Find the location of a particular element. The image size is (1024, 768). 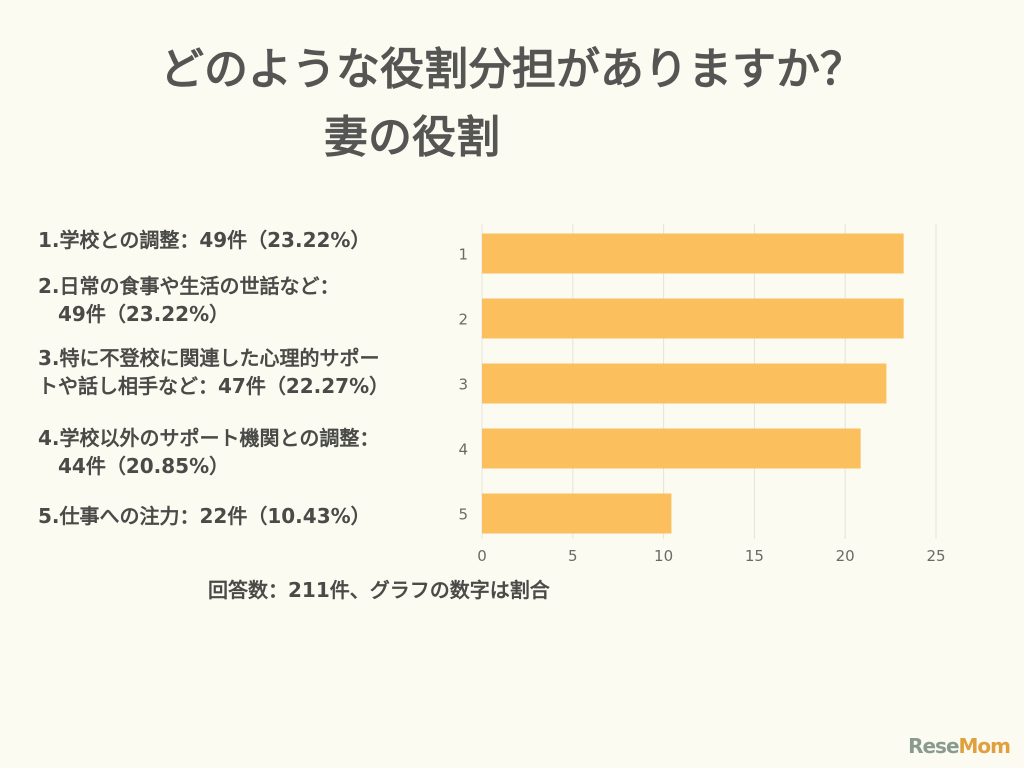

x-tick-label-20: 20 is located at coordinates (845, 556).